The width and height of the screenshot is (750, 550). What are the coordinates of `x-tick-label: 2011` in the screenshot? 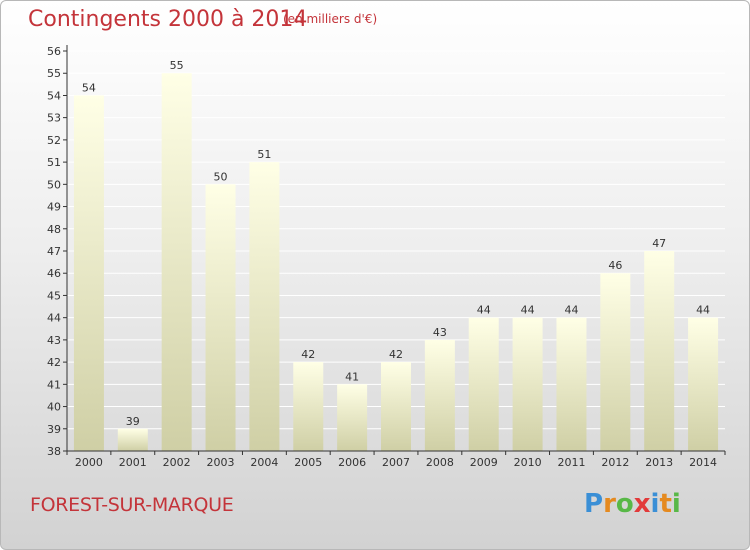 It's located at (571, 462).